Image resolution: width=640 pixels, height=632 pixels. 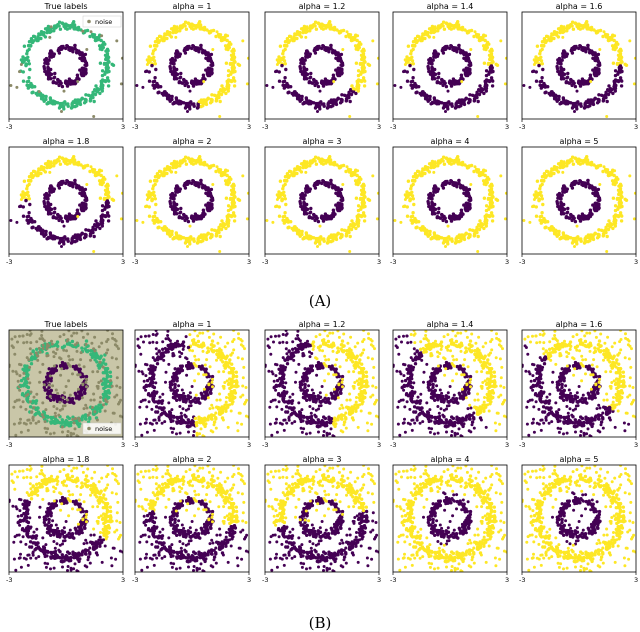 What do you see at coordinates (102, 21) in the screenshot?
I see `legend-box` at bounding box center [102, 21].